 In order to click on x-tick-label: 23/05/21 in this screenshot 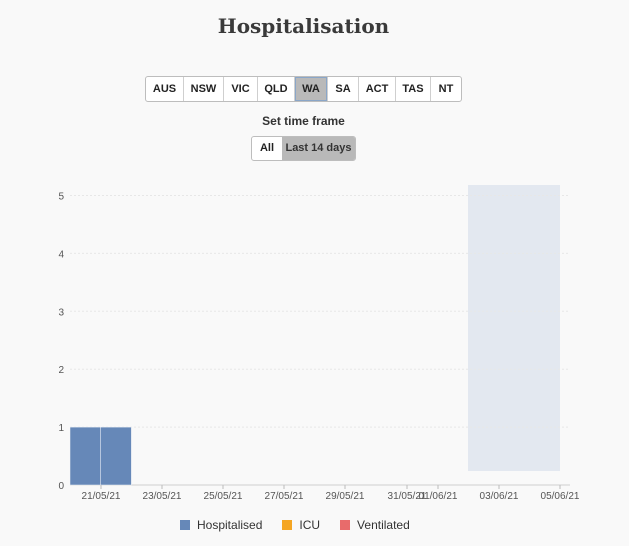, I will do `click(162, 496)`.